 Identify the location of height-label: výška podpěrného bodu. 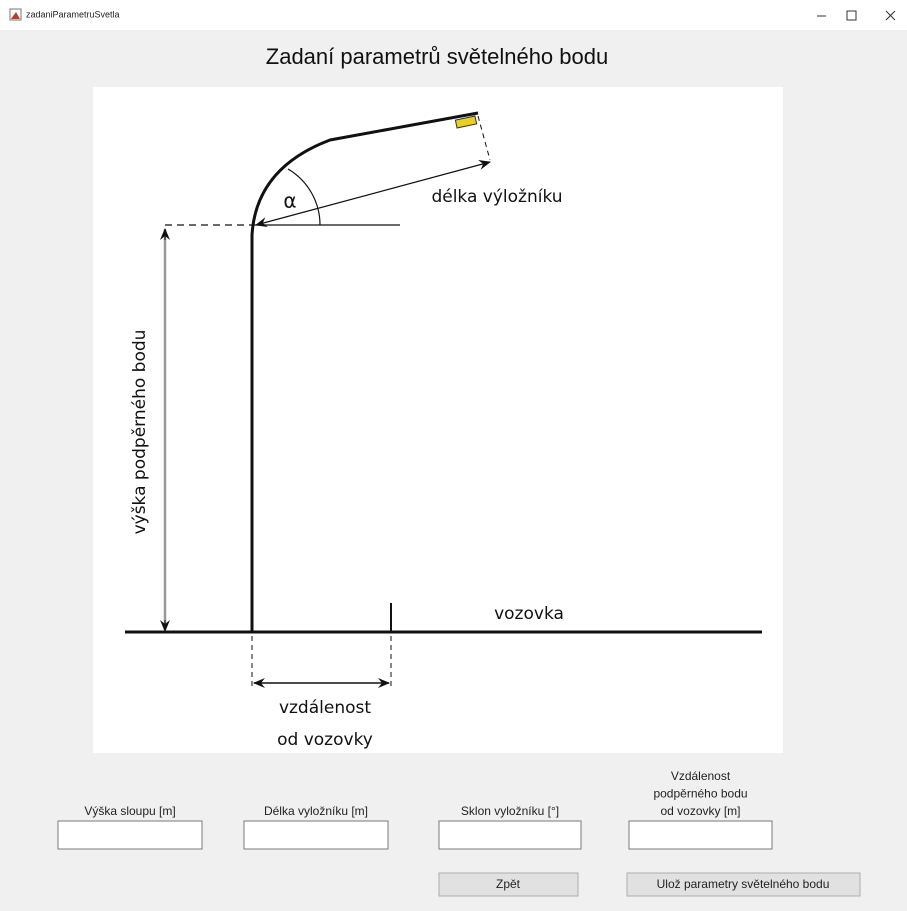
(140, 432).